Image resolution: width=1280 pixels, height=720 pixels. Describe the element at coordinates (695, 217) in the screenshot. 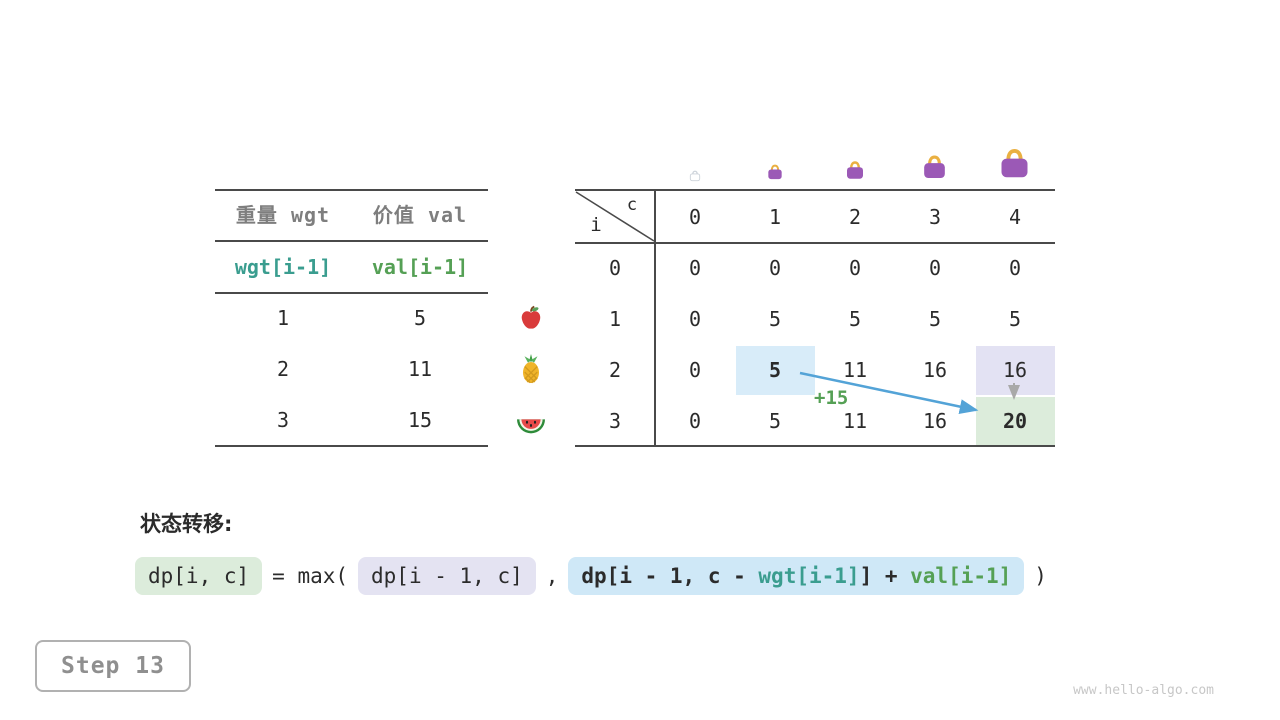

I see `dp-col-header-0: 0` at that location.